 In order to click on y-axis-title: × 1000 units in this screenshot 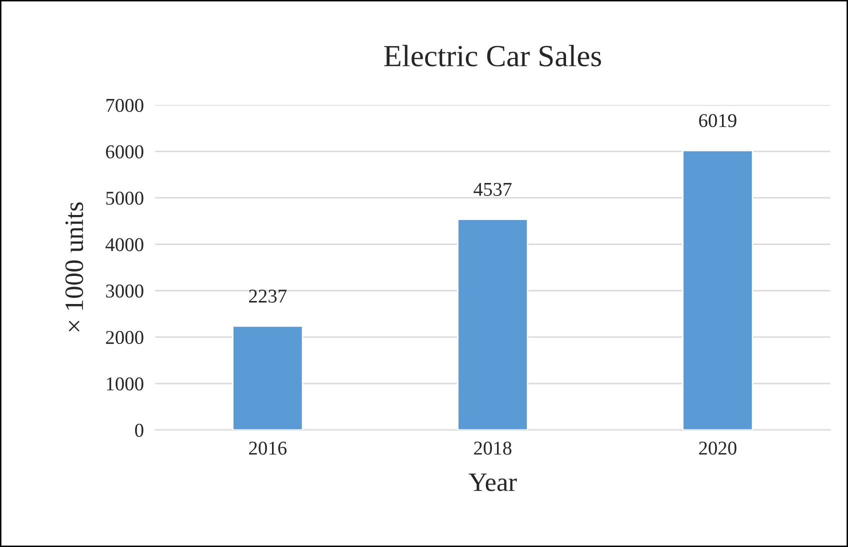, I will do `click(74, 267)`.